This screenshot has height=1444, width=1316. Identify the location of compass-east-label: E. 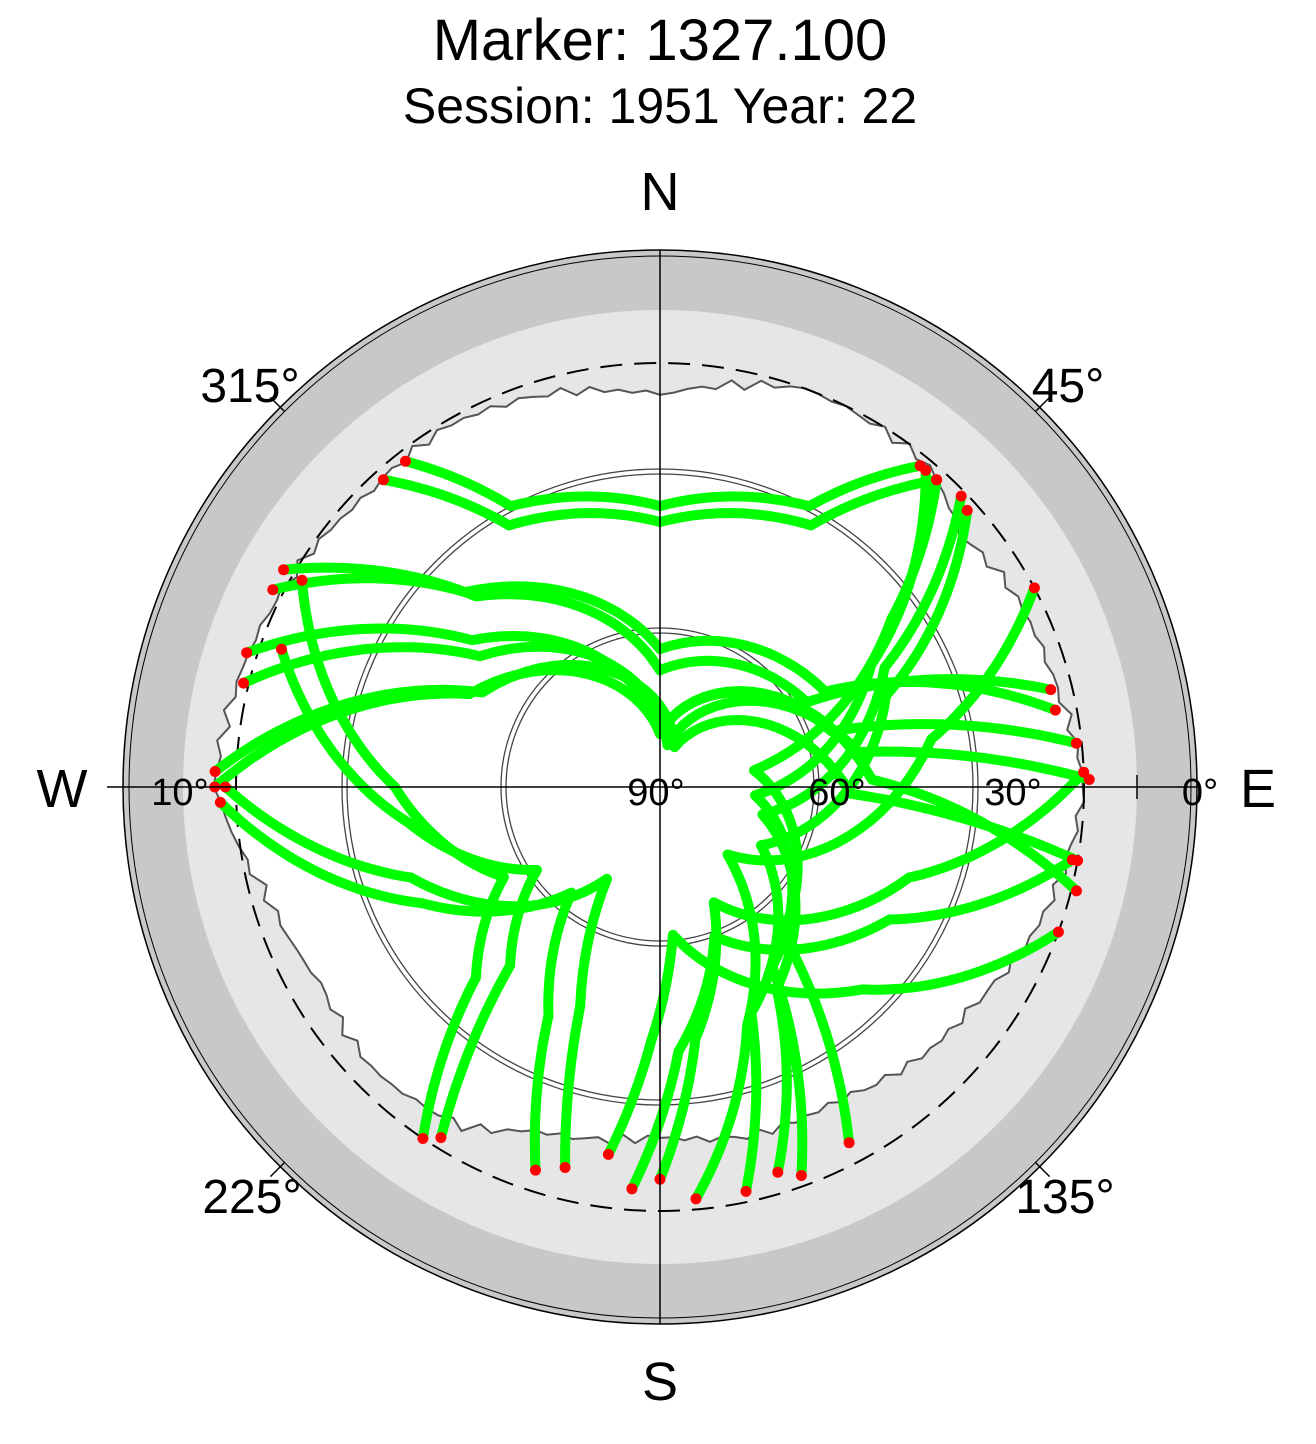
(1258, 789).